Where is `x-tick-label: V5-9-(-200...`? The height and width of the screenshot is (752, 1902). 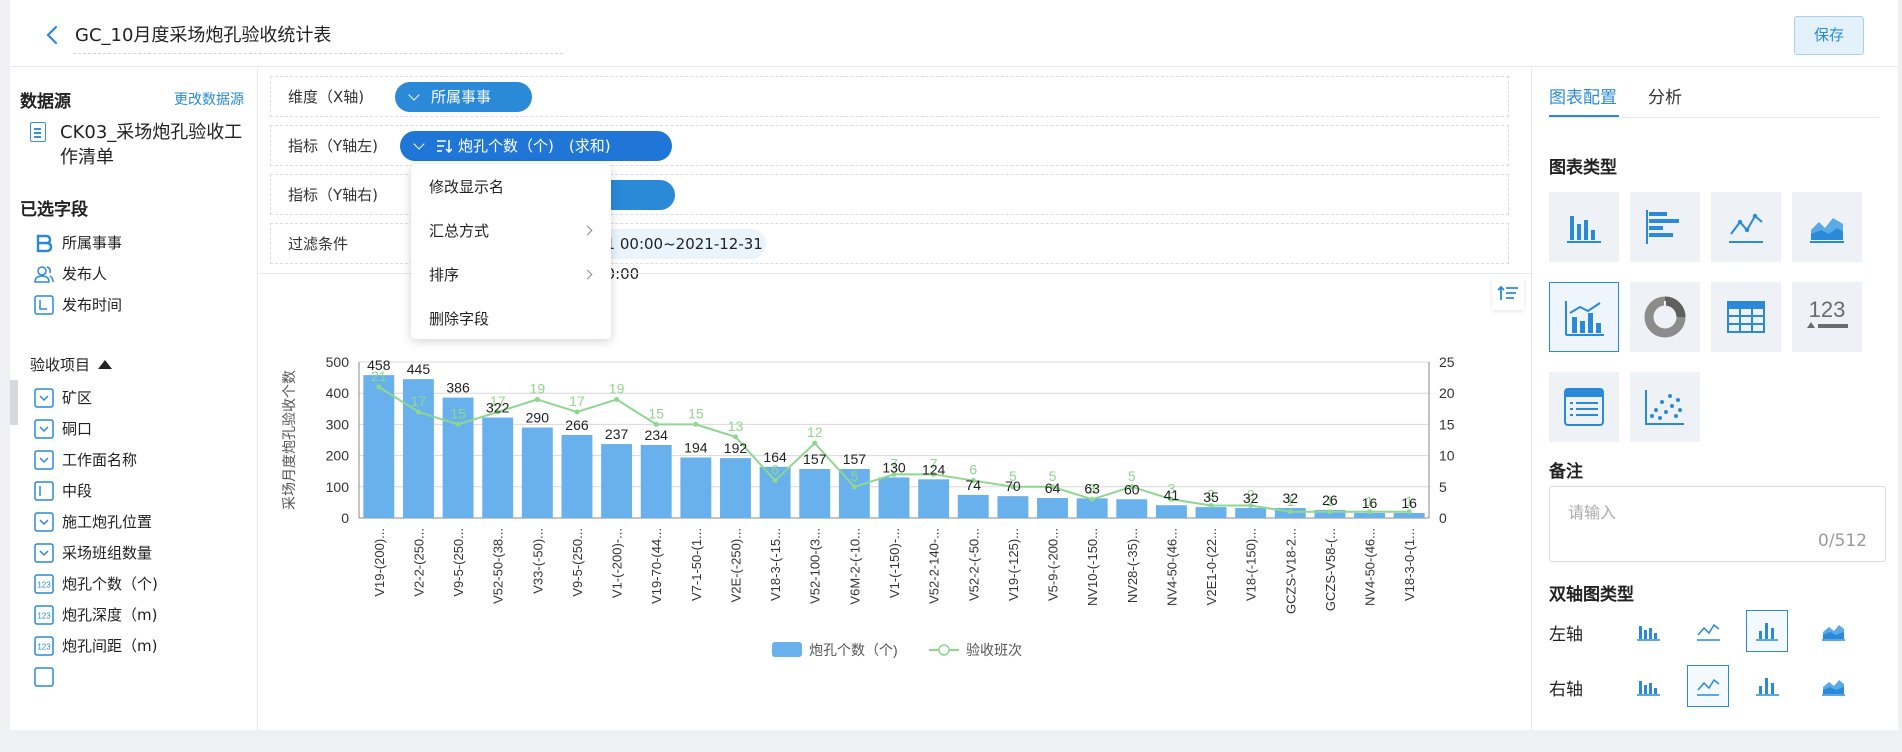 x-tick-label: V5-9-(-200... is located at coordinates (1053, 564).